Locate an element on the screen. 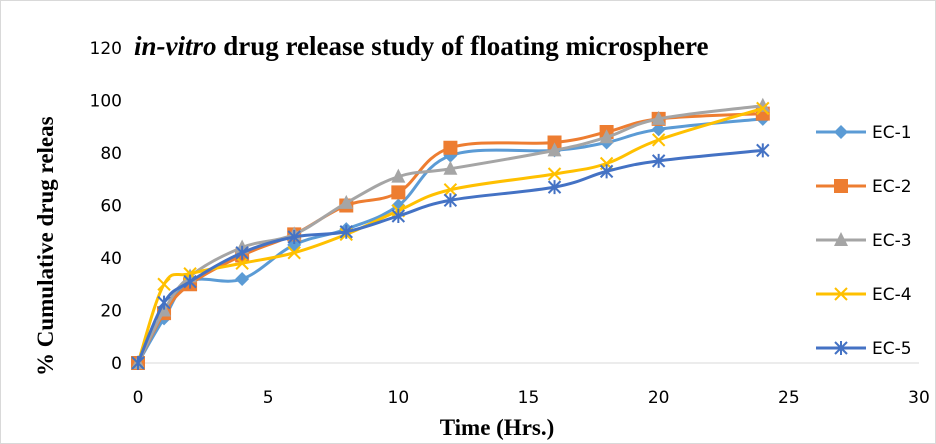  legend-label: EC-3 is located at coordinates (892, 241).